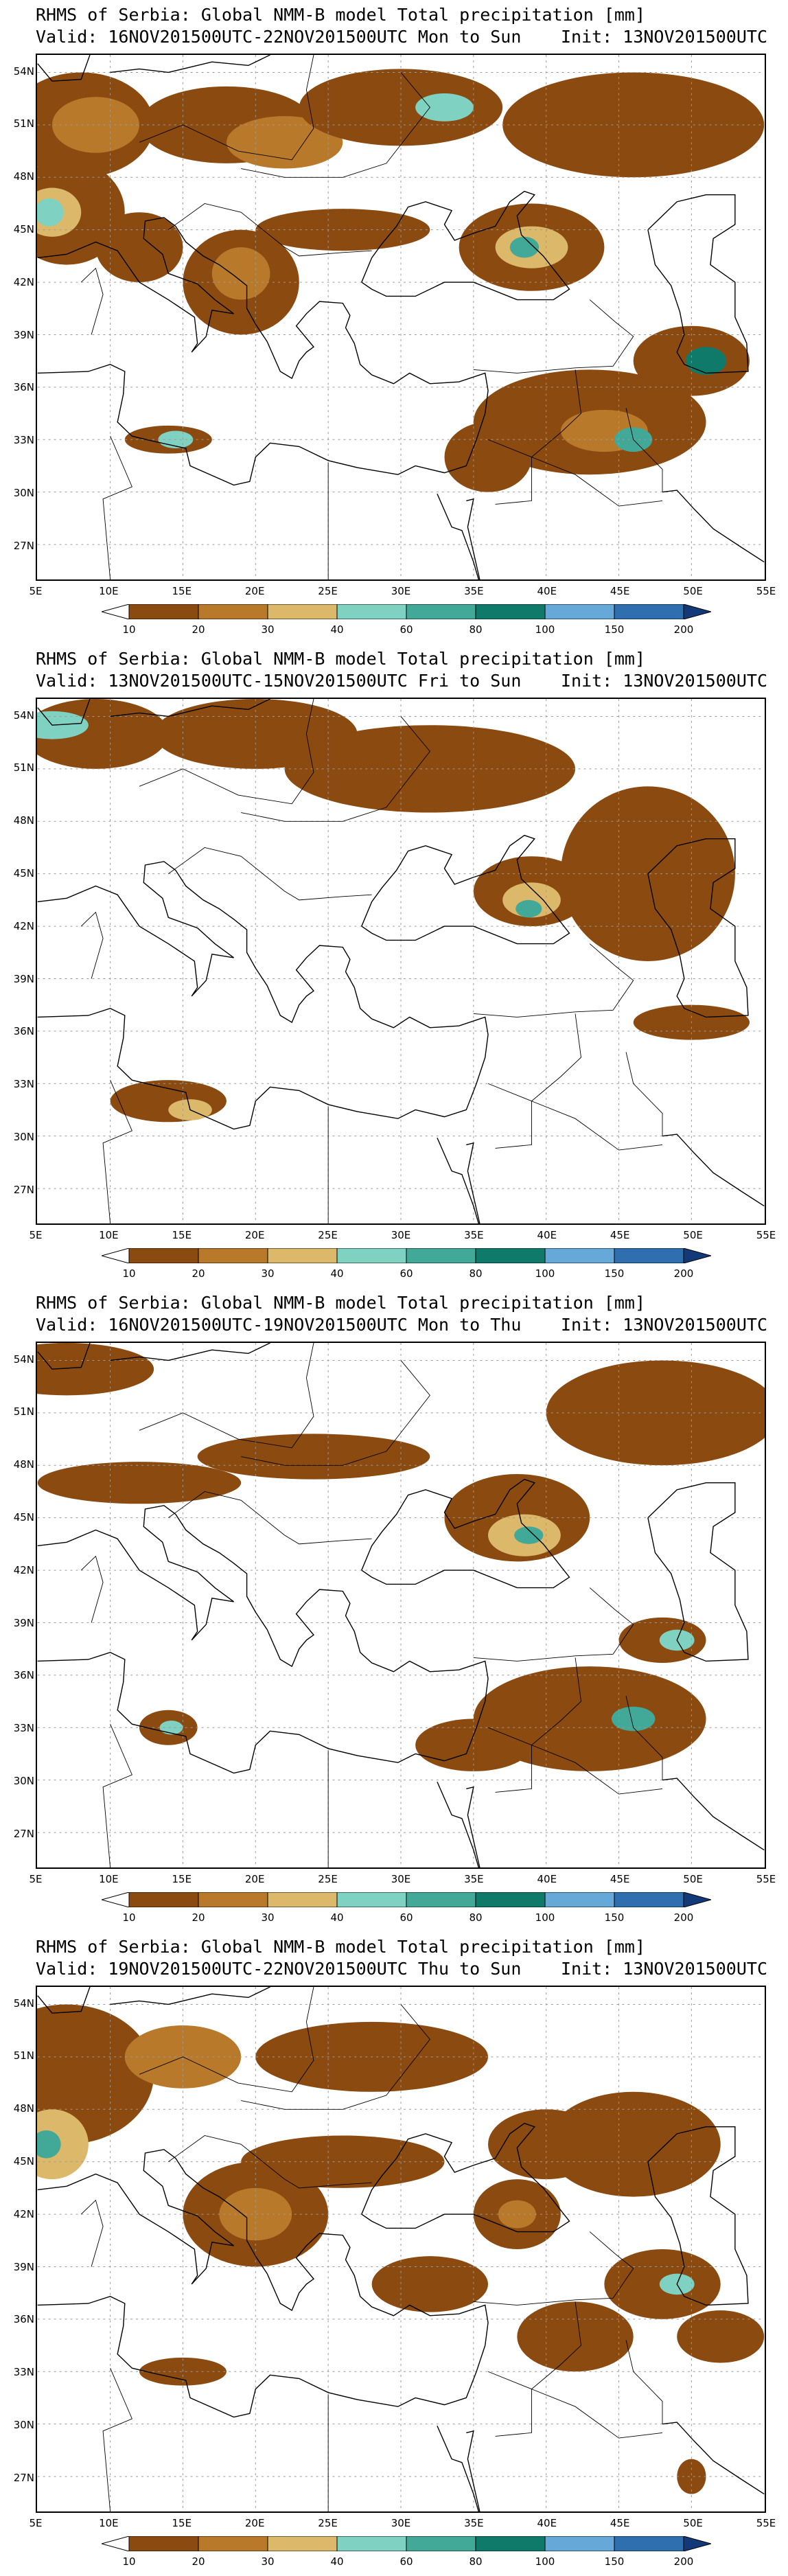  I want to click on colorbar-level-label: 40, so click(337, 2561).